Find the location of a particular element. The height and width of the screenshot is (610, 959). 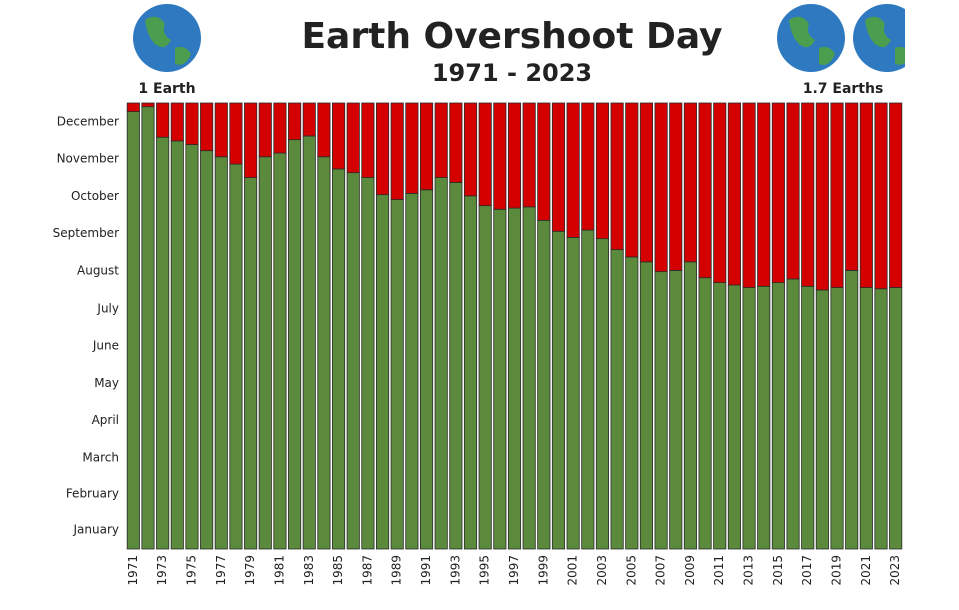

annotation: 1.7 Earths is located at coordinates (843, 89).